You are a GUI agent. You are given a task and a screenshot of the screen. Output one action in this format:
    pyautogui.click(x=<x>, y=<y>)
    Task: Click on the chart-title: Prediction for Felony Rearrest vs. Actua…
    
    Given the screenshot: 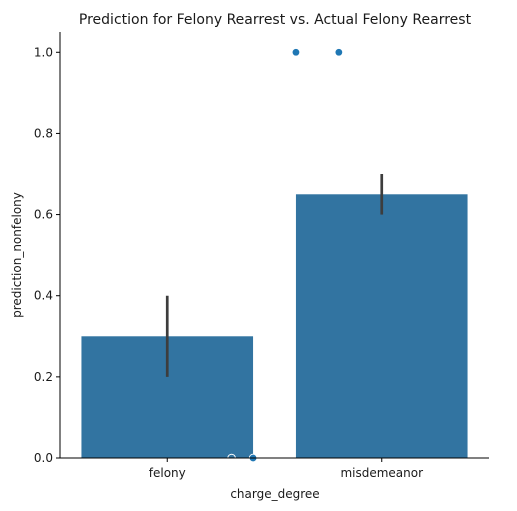 What is the action you would take?
    pyautogui.click(x=275, y=20)
    